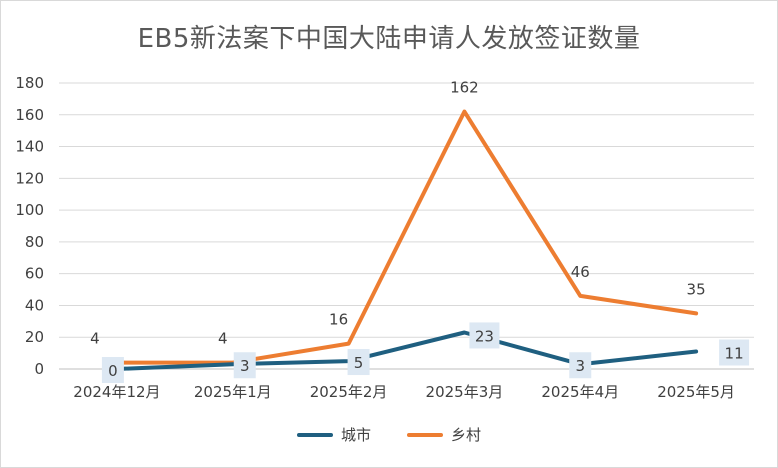 The height and width of the screenshot is (468, 778). Describe the element at coordinates (444, 434) in the screenshot. I see `legend-item-rural: 乡村` at that location.